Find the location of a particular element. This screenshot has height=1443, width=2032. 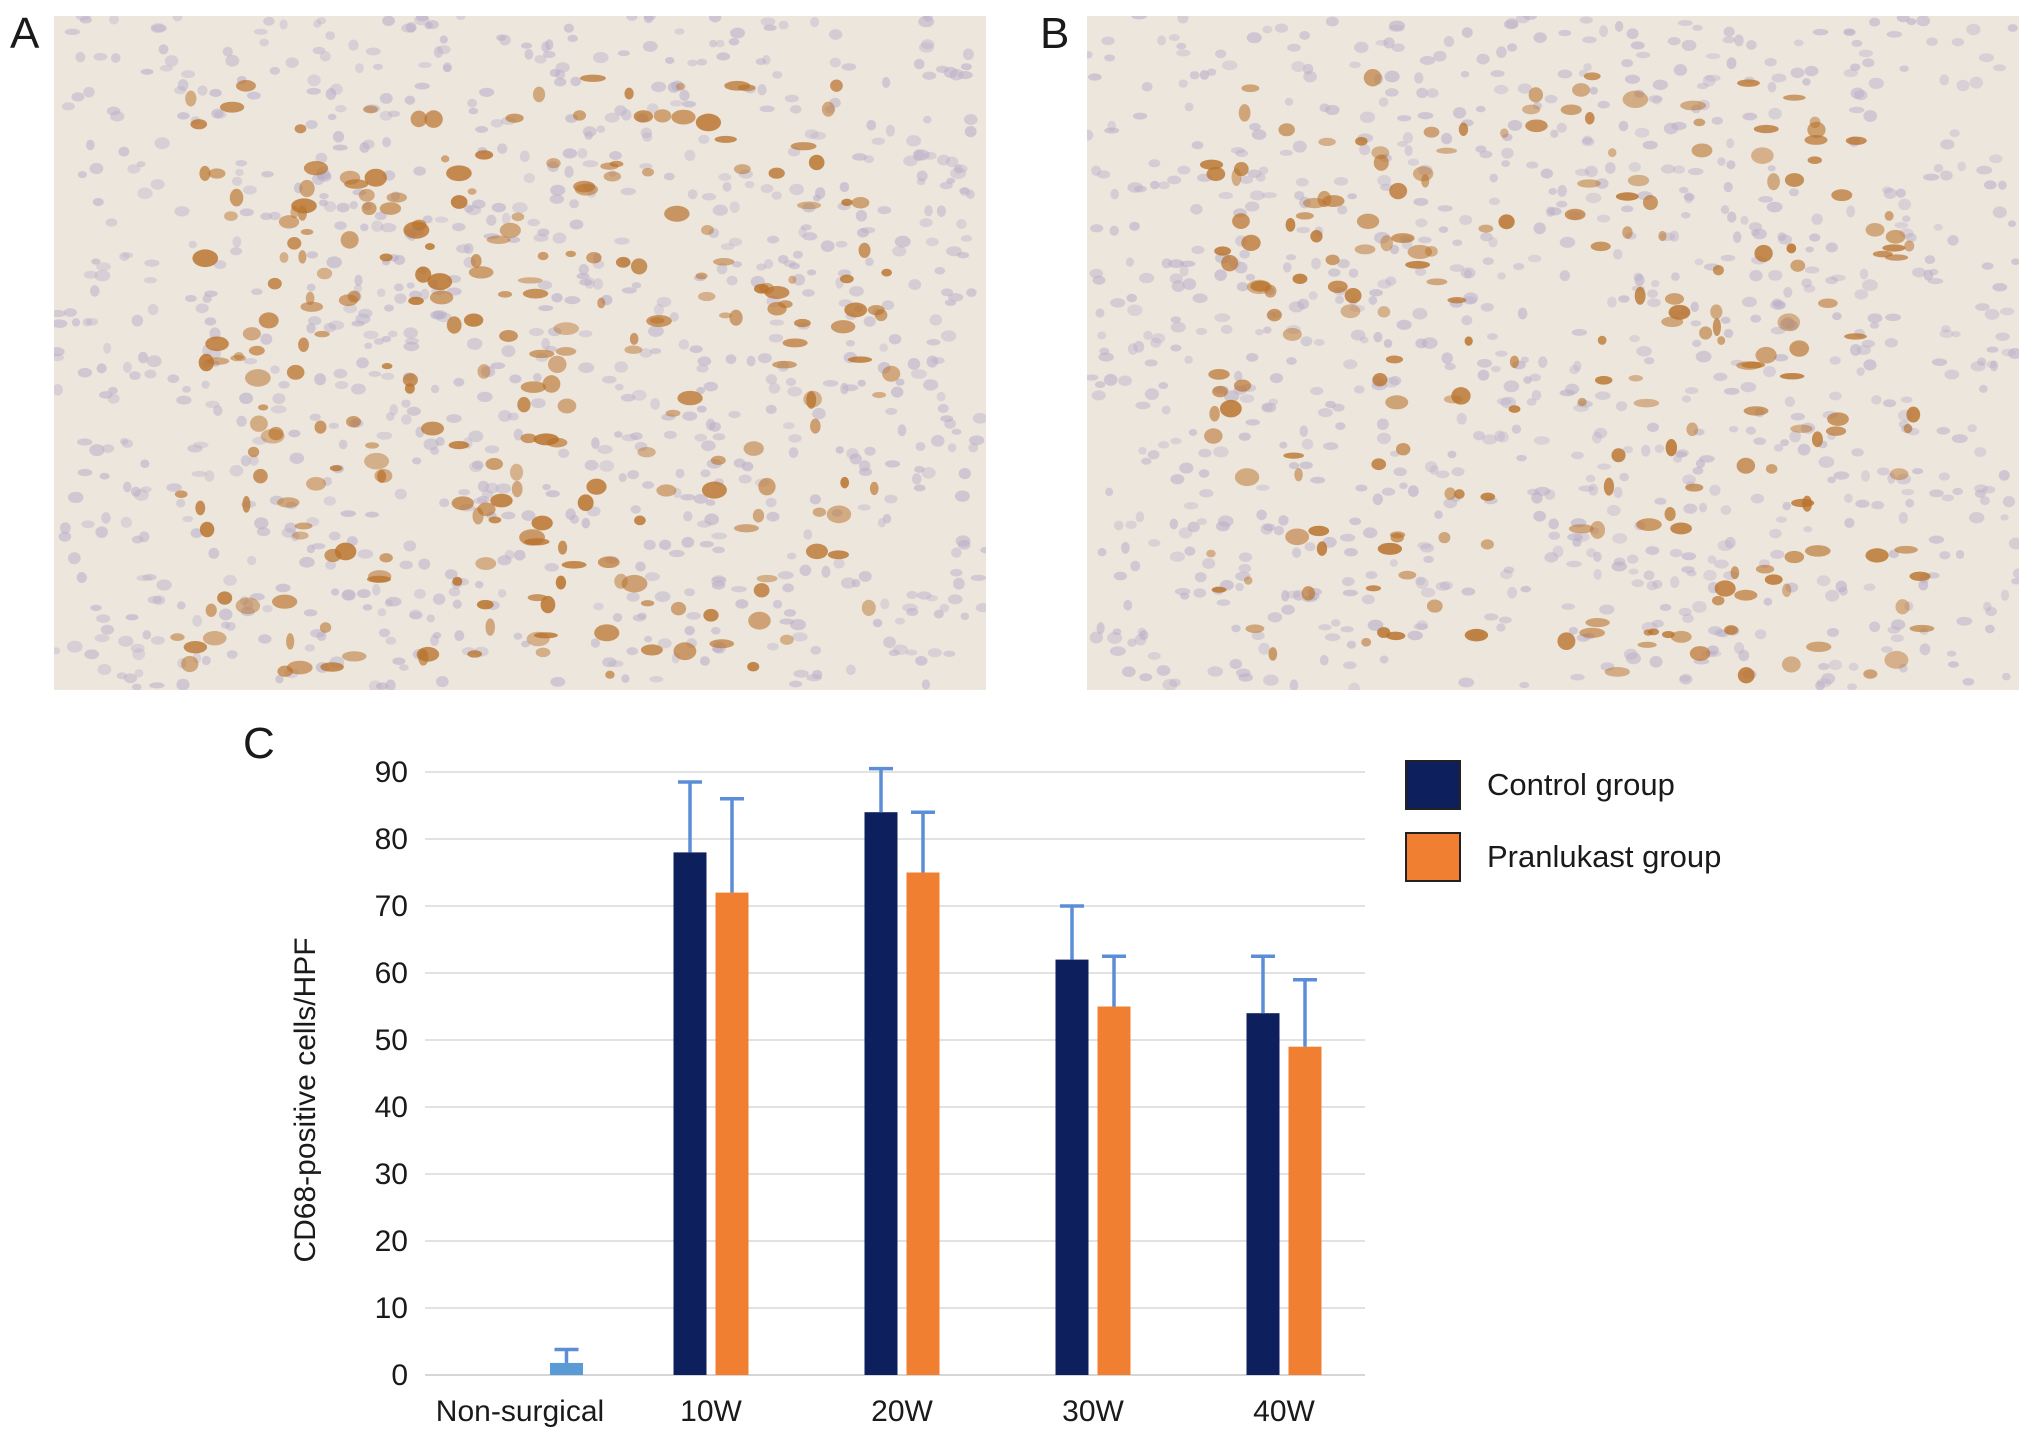

x-tick-label: 10W is located at coordinates (711, 1411).